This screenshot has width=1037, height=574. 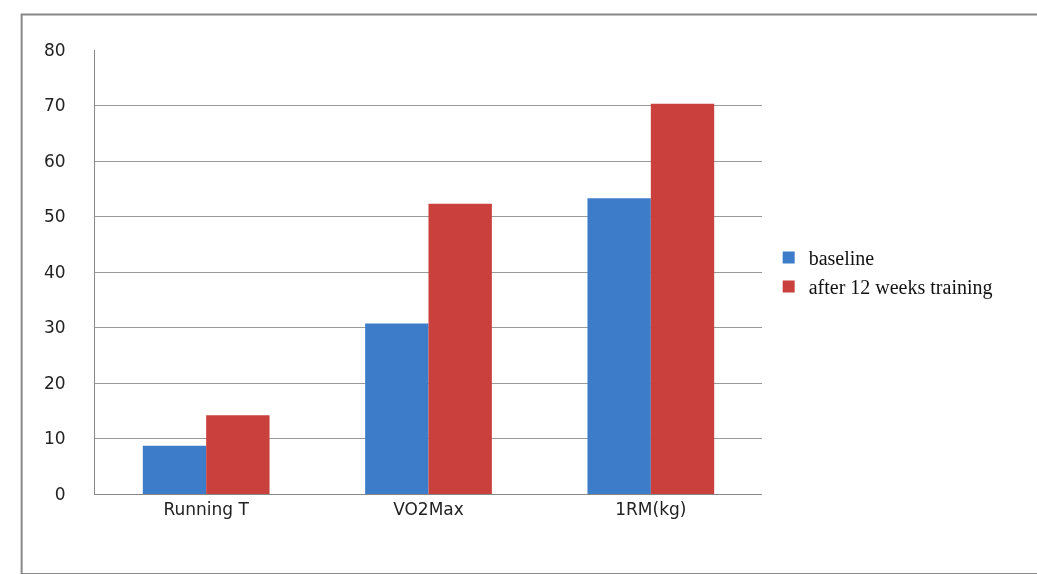 I want to click on y-tick-label: 0, so click(x=60, y=493).